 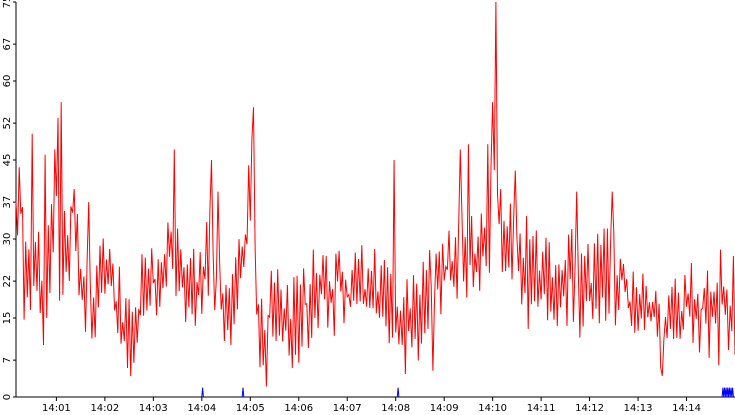 I want to click on y-tick-label: 45, so click(x=7, y=160).